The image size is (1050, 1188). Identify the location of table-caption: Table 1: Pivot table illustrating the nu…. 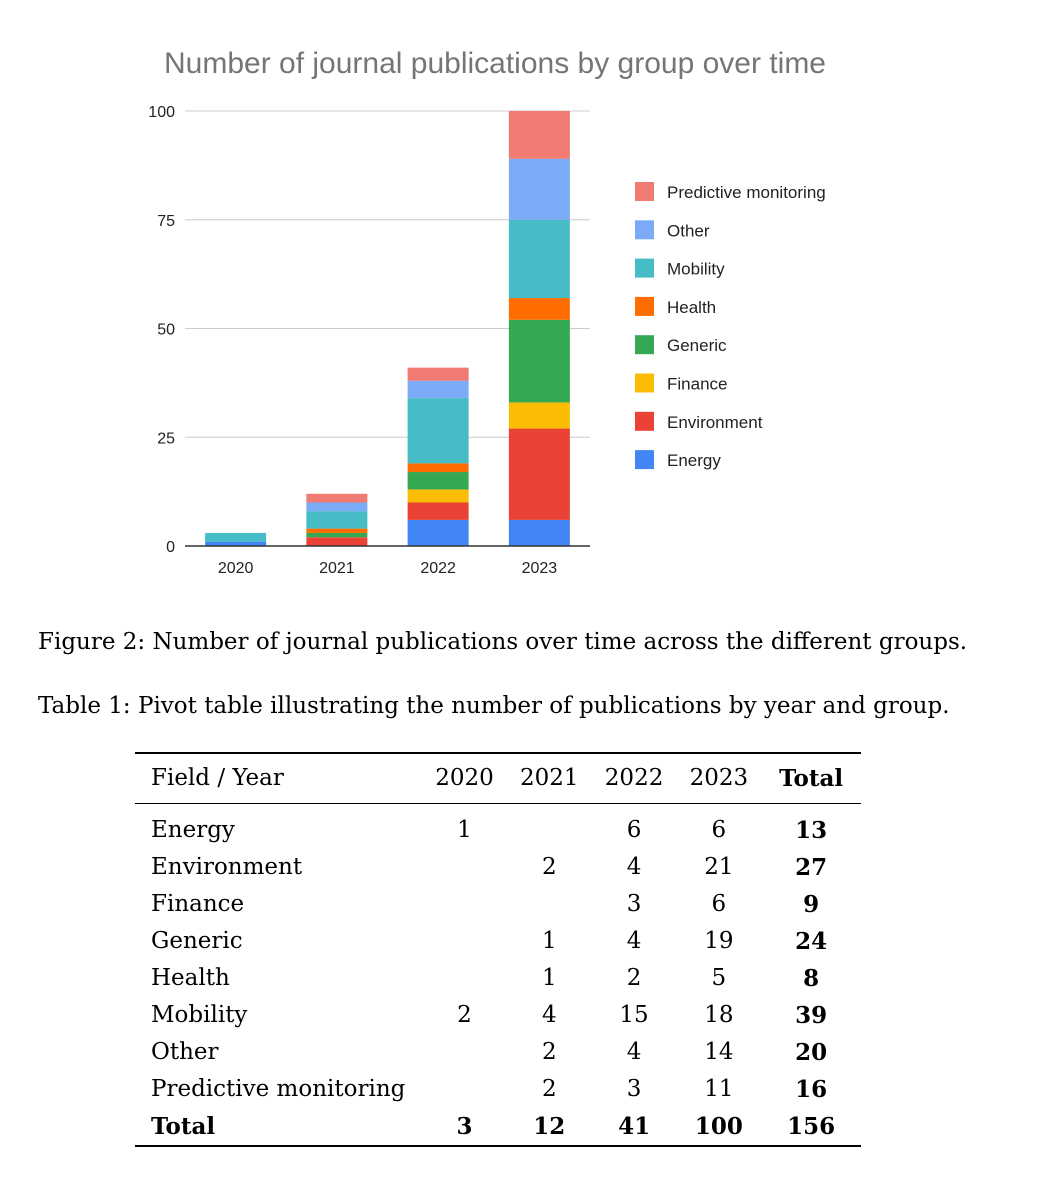
(494, 706).